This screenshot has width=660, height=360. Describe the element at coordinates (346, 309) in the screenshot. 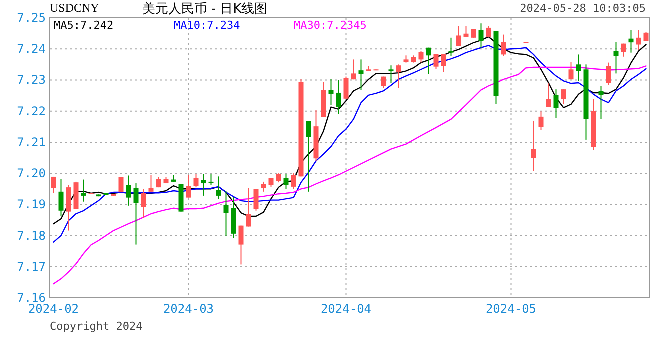

I see `x-tick-label: 2024-04` at that location.